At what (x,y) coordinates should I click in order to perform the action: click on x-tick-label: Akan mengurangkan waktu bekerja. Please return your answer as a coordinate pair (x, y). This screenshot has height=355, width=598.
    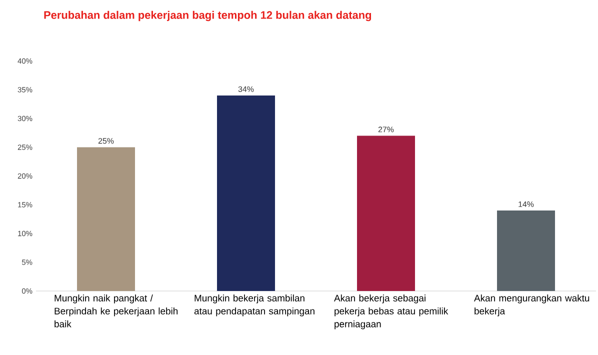
    Looking at the image, I should click on (532, 305).